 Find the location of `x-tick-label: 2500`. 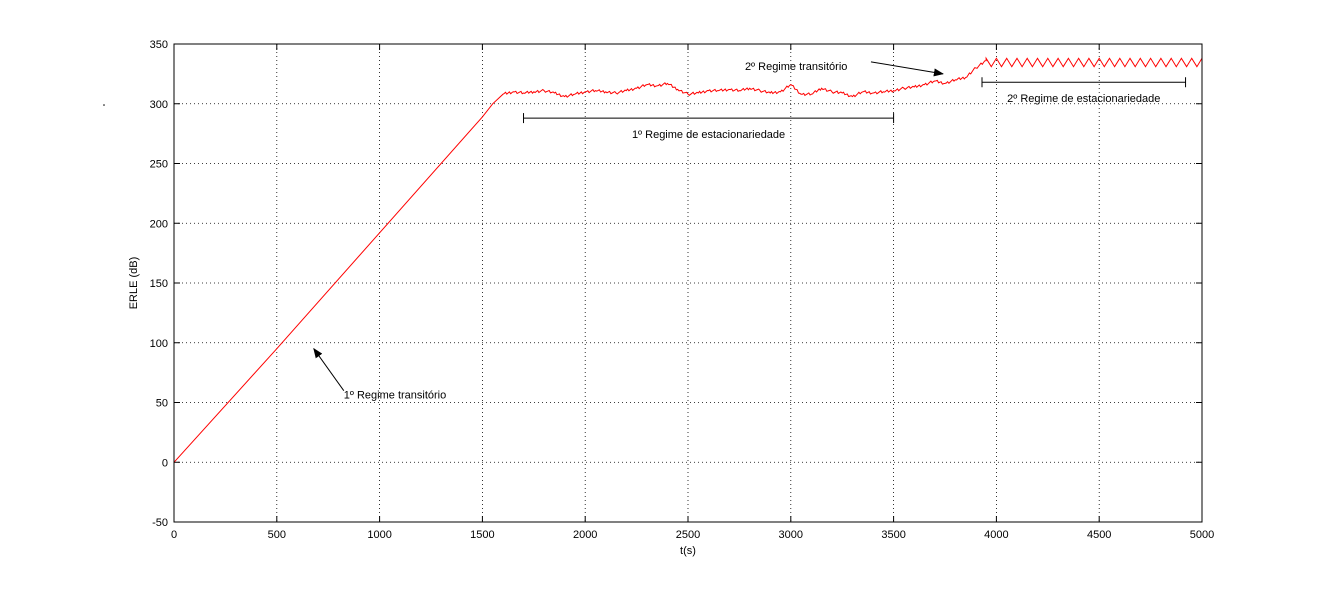

x-tick-label: 2500 is located at coordinates (688, 535).